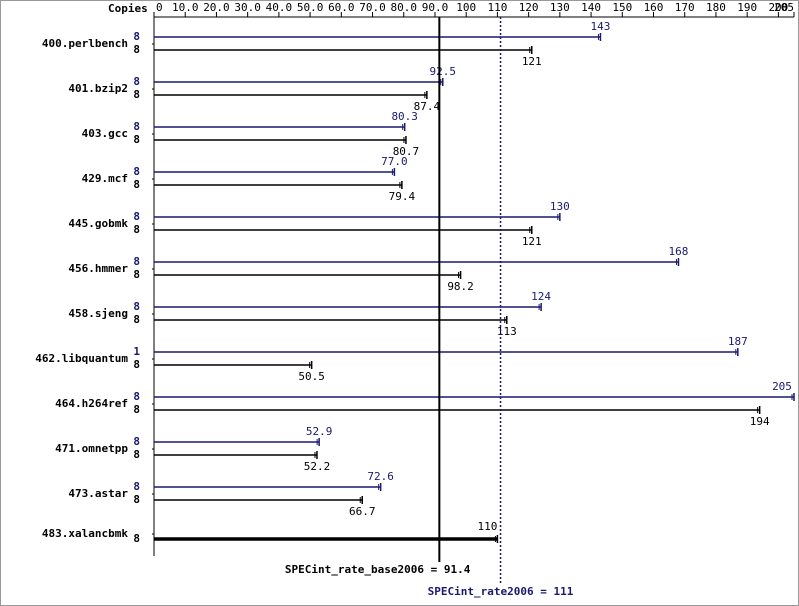 This screenshot has height=606, width=799. Describe the element at coordinates (778, 7) in the screenshot. I see `x-tick-label: 200` at that location.